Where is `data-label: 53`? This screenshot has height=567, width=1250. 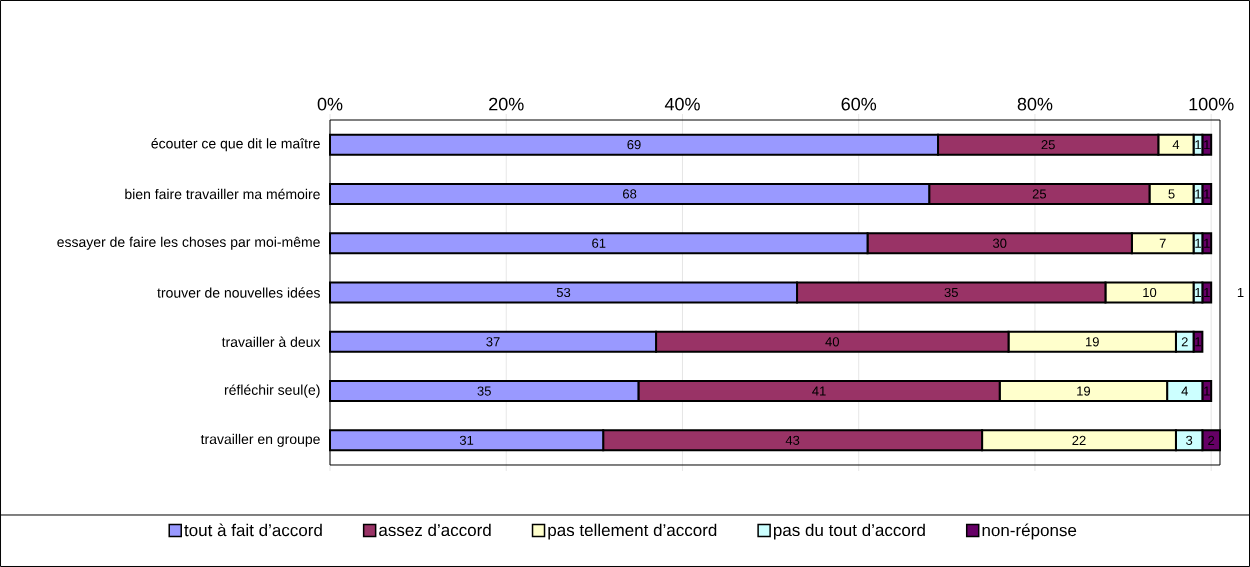 data-label: 53 is located at coordinates (563, 292).